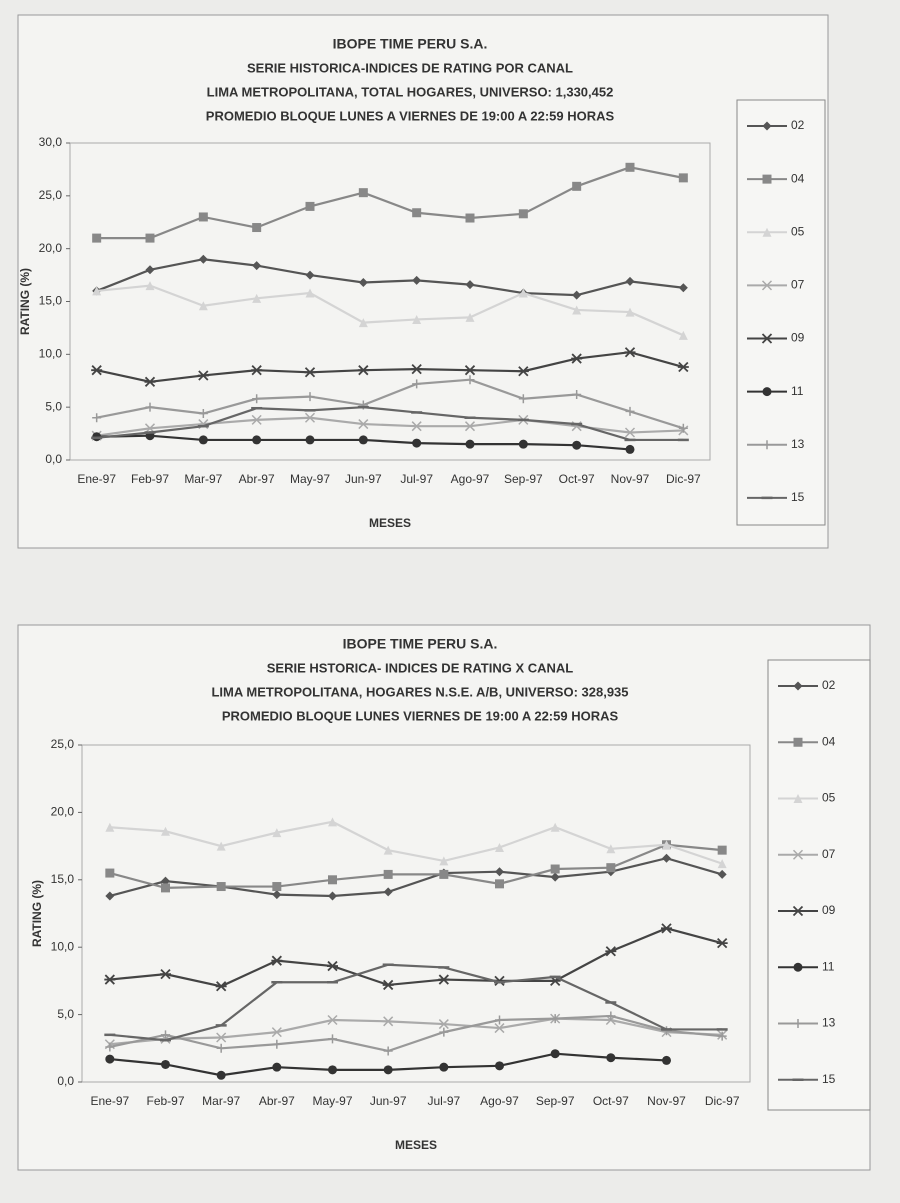  I want to click on legend-box, so click(819, 885).